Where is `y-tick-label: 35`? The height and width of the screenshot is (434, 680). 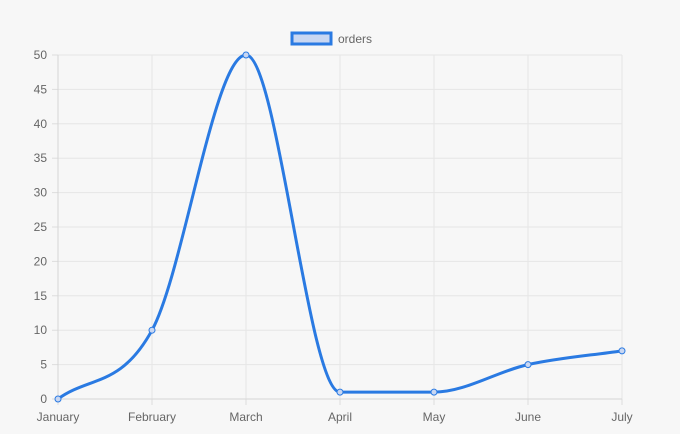 y-tick-label: 35 is located at coordinates (41, 158).